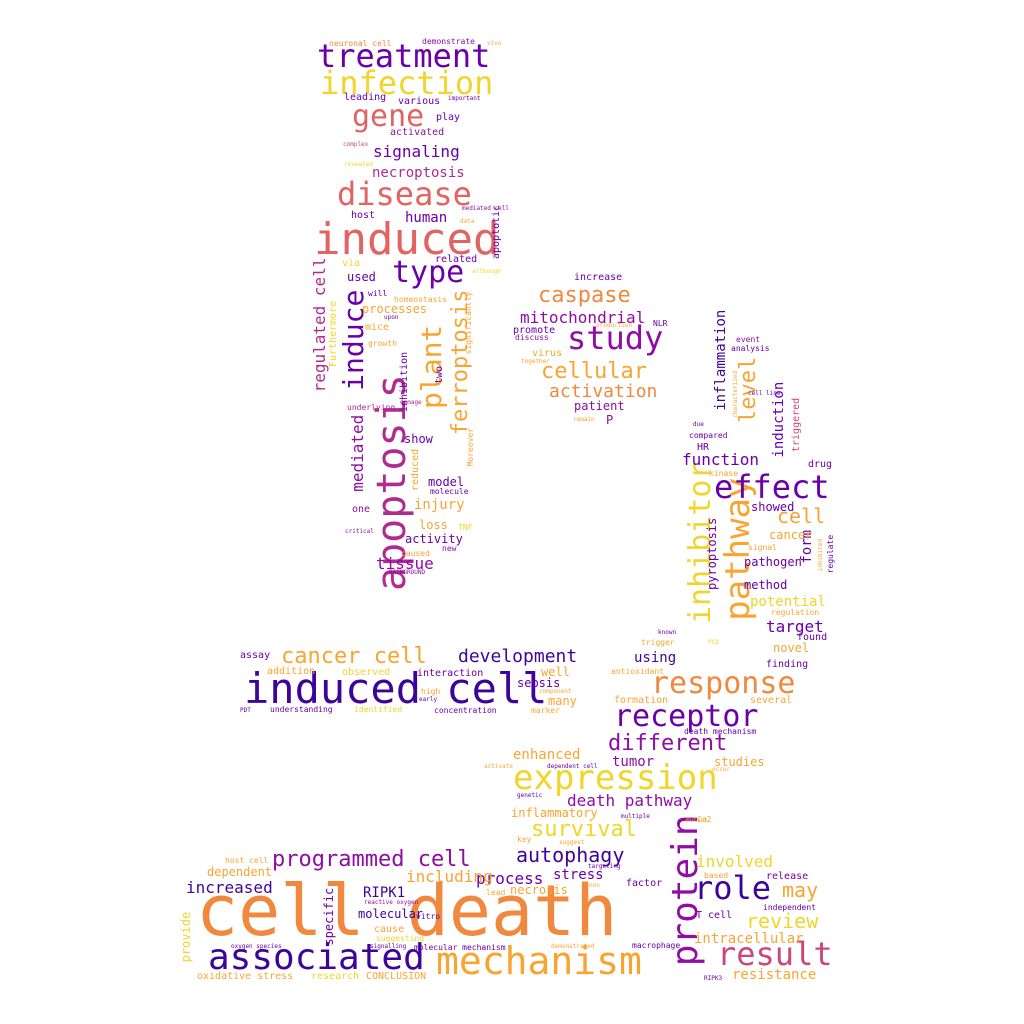 The width and height of the screenshot is (1024, 1024). What do you see at coordinates (704, 819) in the screenshot?
I see `word-175: Ca2` at bounding box center [704, 819].